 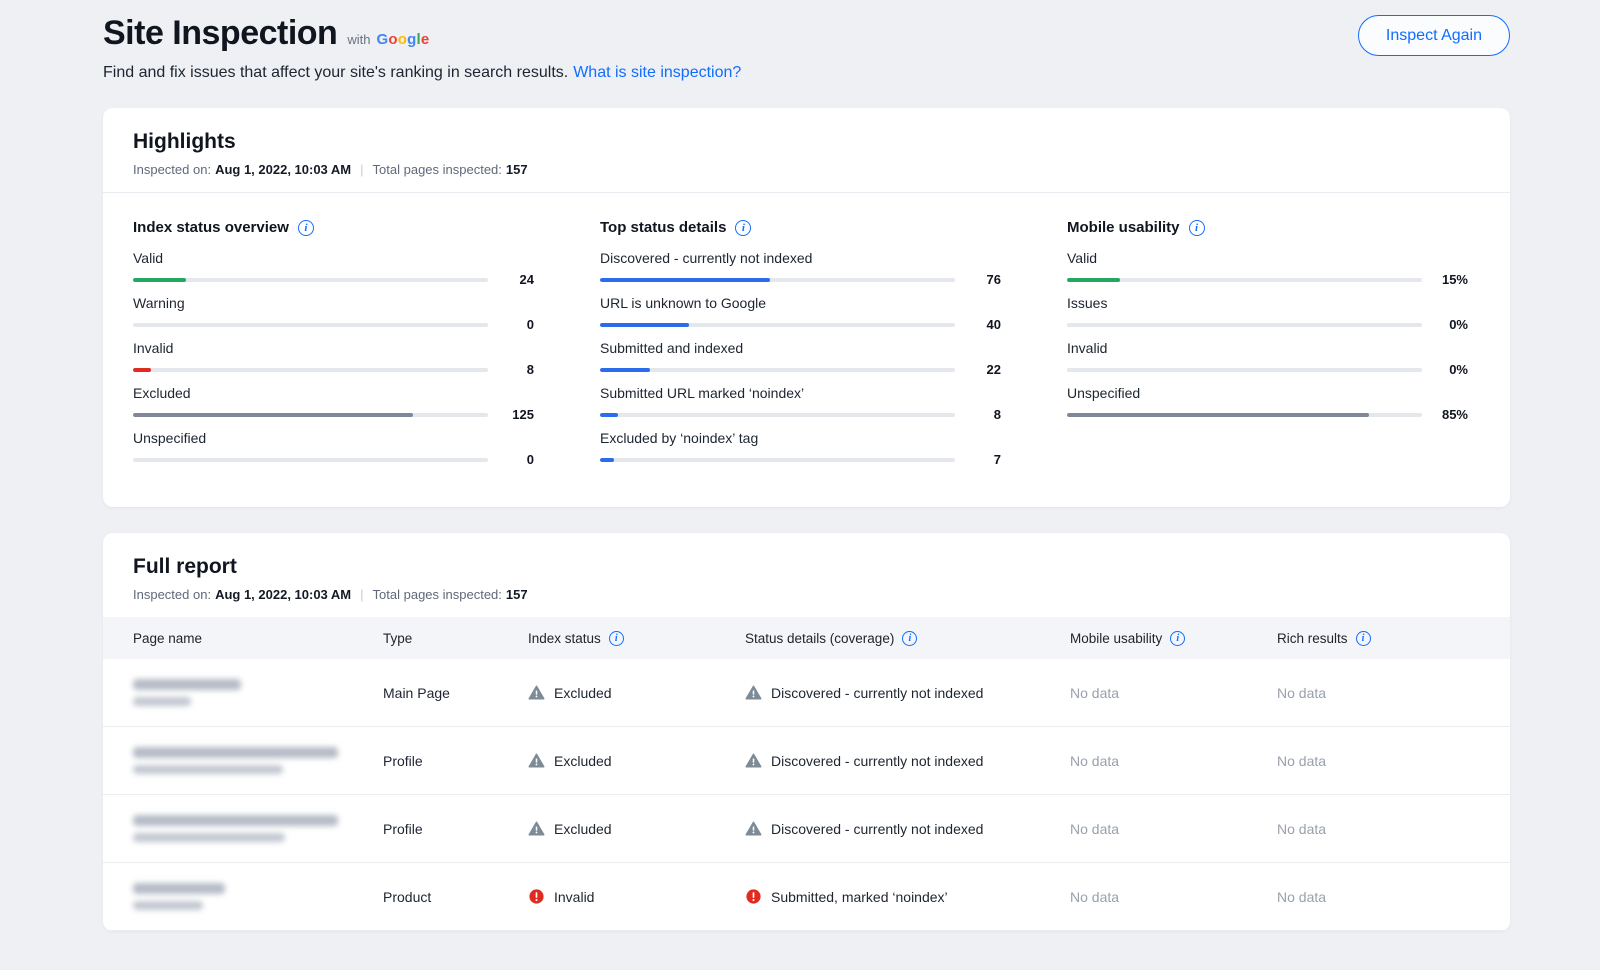 I want to click on google-logo: Google, so click(x=403, y=39).